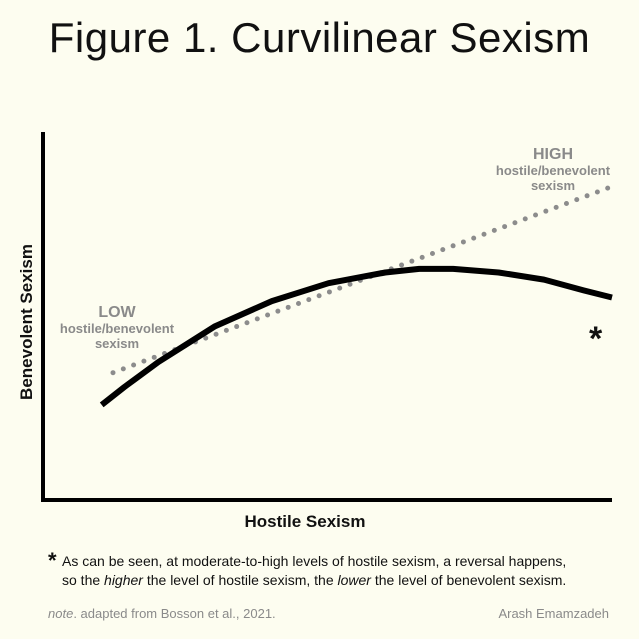  I want to click on footnote-star: *, so click(52, 560).